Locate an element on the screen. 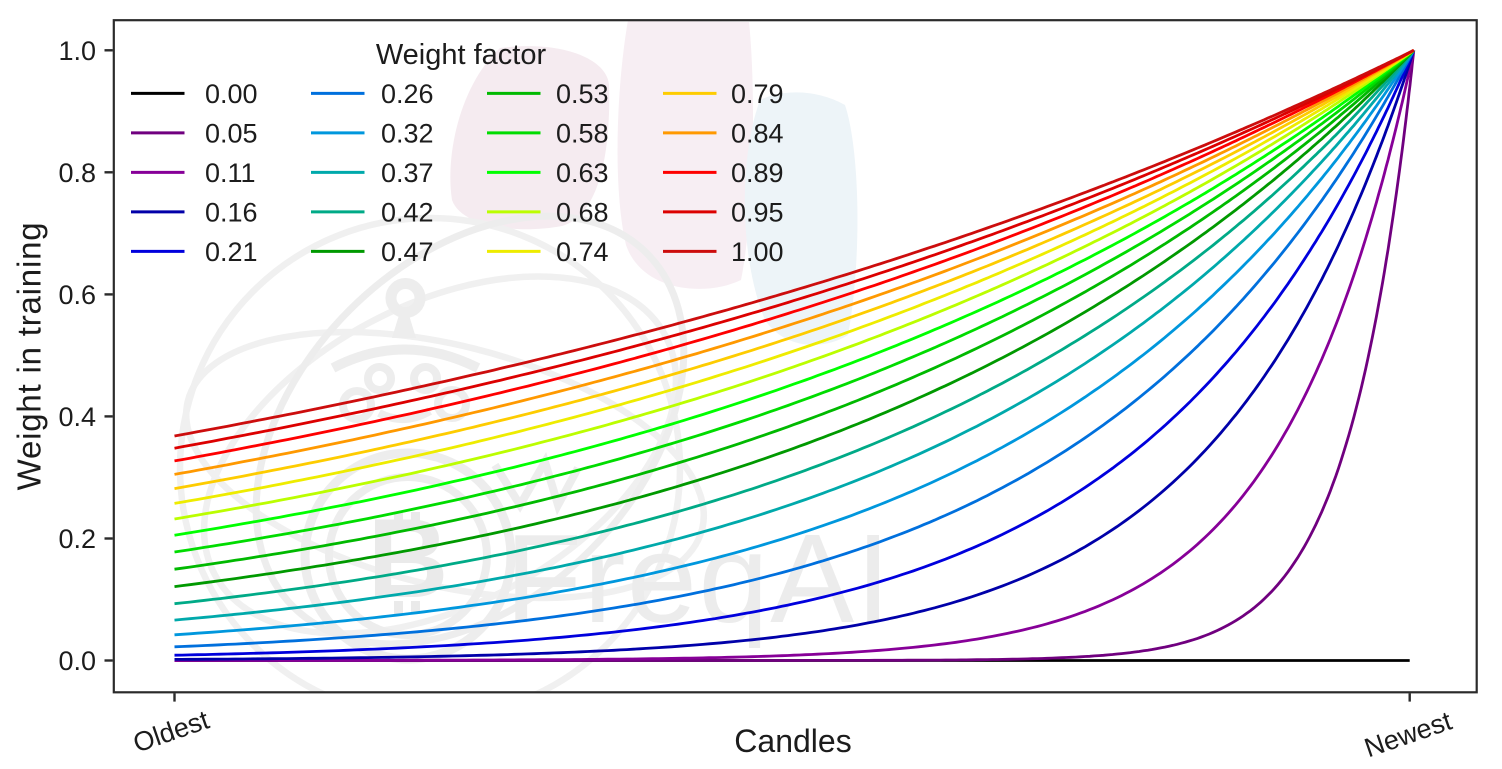  svg-text: 0.58 is located at coordinates (582, 133).